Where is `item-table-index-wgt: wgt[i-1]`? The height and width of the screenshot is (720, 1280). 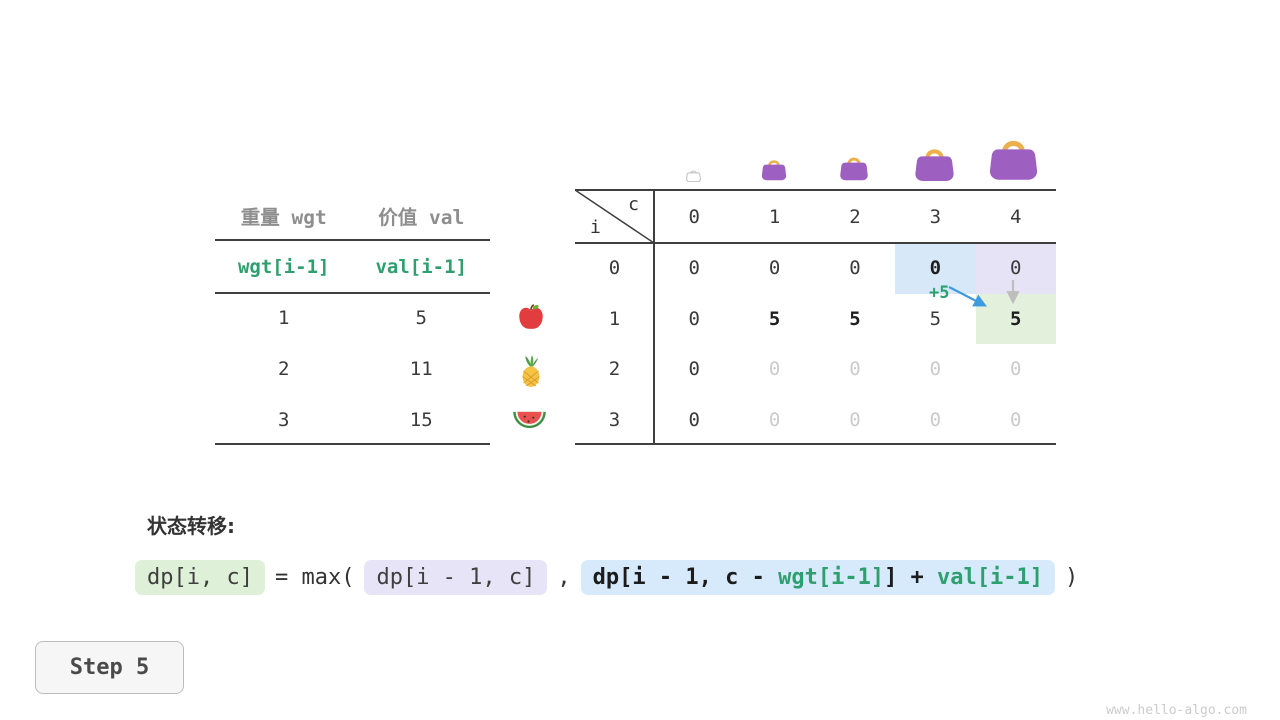
item-table-index-wgt: wgt[i-1] is located at coordinates (283, 266).